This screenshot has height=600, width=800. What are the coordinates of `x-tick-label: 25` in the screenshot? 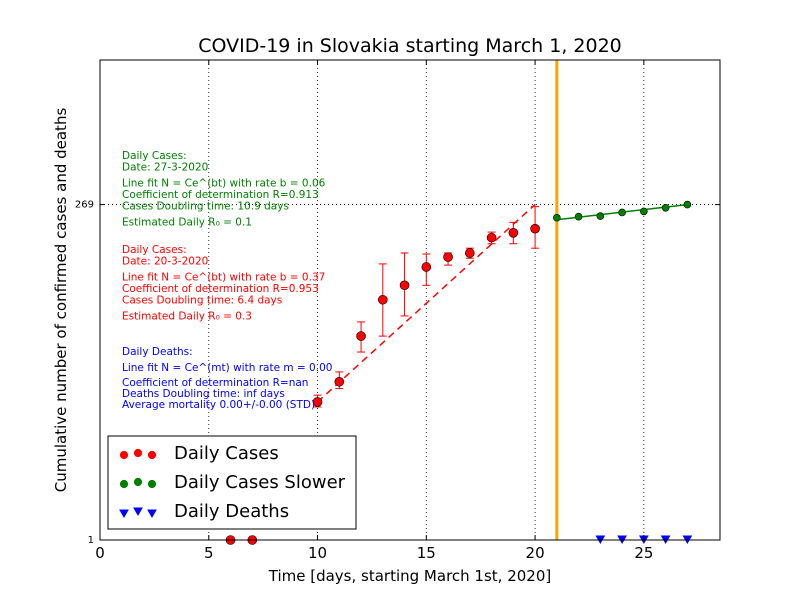 It's located at (643, 553).